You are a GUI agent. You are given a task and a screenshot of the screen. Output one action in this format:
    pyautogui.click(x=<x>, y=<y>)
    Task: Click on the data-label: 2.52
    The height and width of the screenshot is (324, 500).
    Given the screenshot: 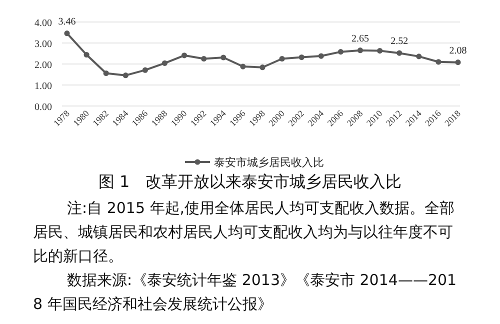 What is the action you would take?
    pyautogui.click(x=399, y=42)
    